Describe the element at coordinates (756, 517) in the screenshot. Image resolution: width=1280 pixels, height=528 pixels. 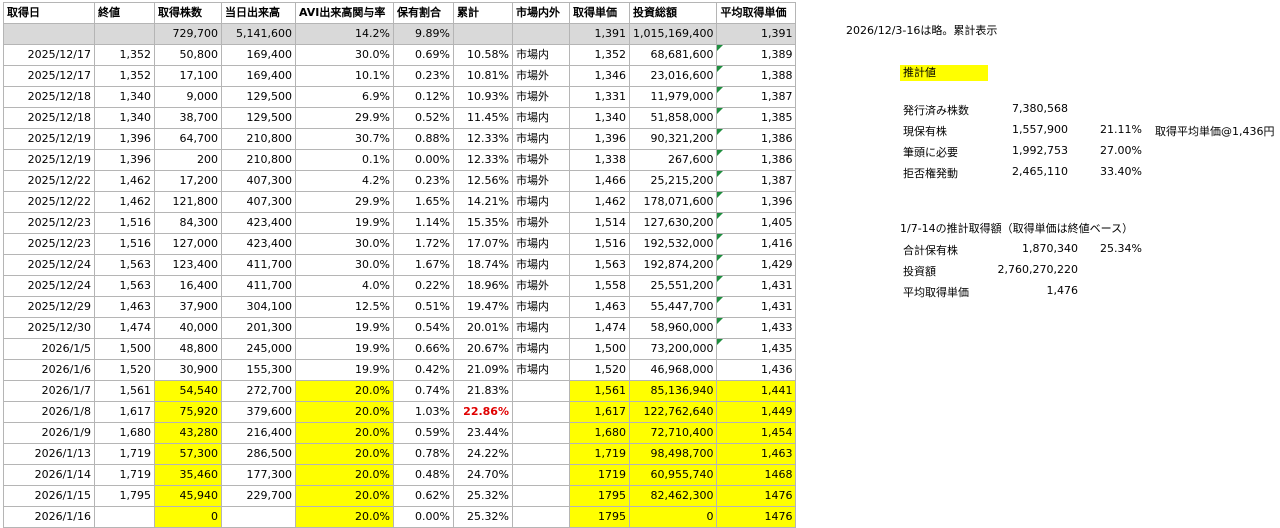
I see `cell: 1476` at that location.